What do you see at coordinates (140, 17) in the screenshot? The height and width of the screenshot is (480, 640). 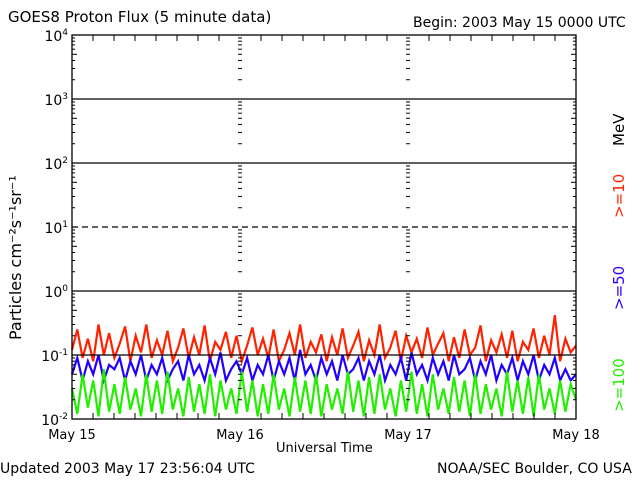 I see `chart-title: GOES8 Proton Flux (5 minute data)` at bounding box center [140, 17].